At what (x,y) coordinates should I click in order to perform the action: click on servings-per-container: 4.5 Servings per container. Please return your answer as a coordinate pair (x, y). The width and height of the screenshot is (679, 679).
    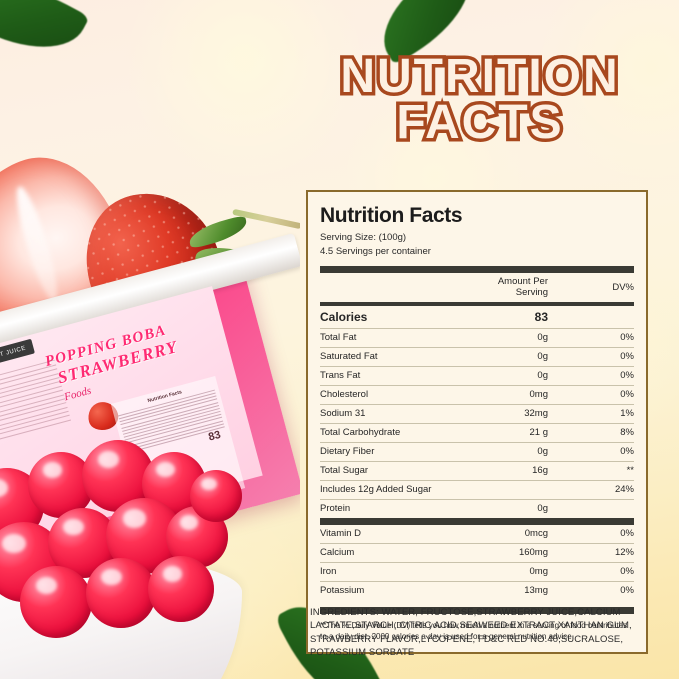
    Looking at the image, I should click on (375, 251).